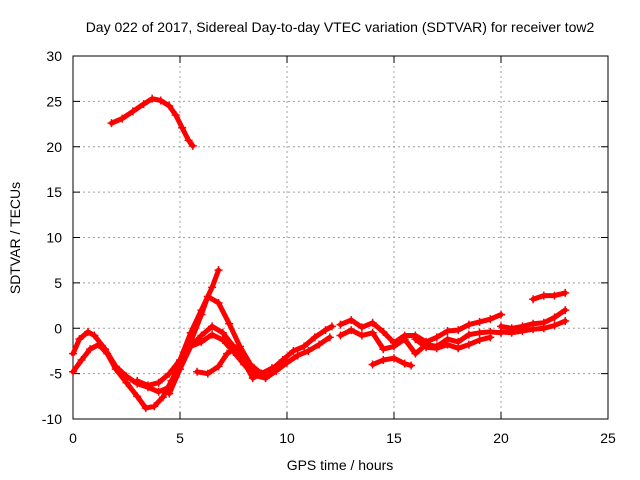 The width and height of the screenshot is (640, 480). What do you see at coordinates (52, 237) in the screenshot?
I see `y-tick-labels: -10 -5 0 5 10 15 20 25 30` at bounding box center [52, 237].